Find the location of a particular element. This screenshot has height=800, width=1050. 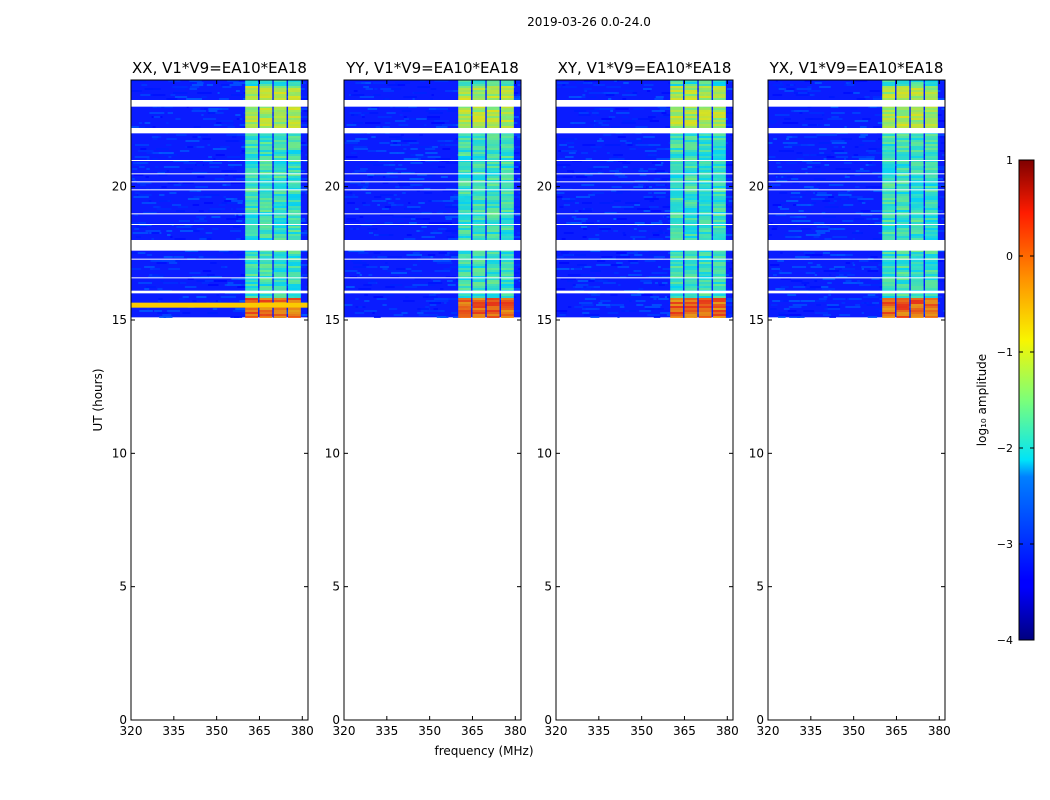

colorbar-tick-label: −1 is located at coordinates (1005, 352).